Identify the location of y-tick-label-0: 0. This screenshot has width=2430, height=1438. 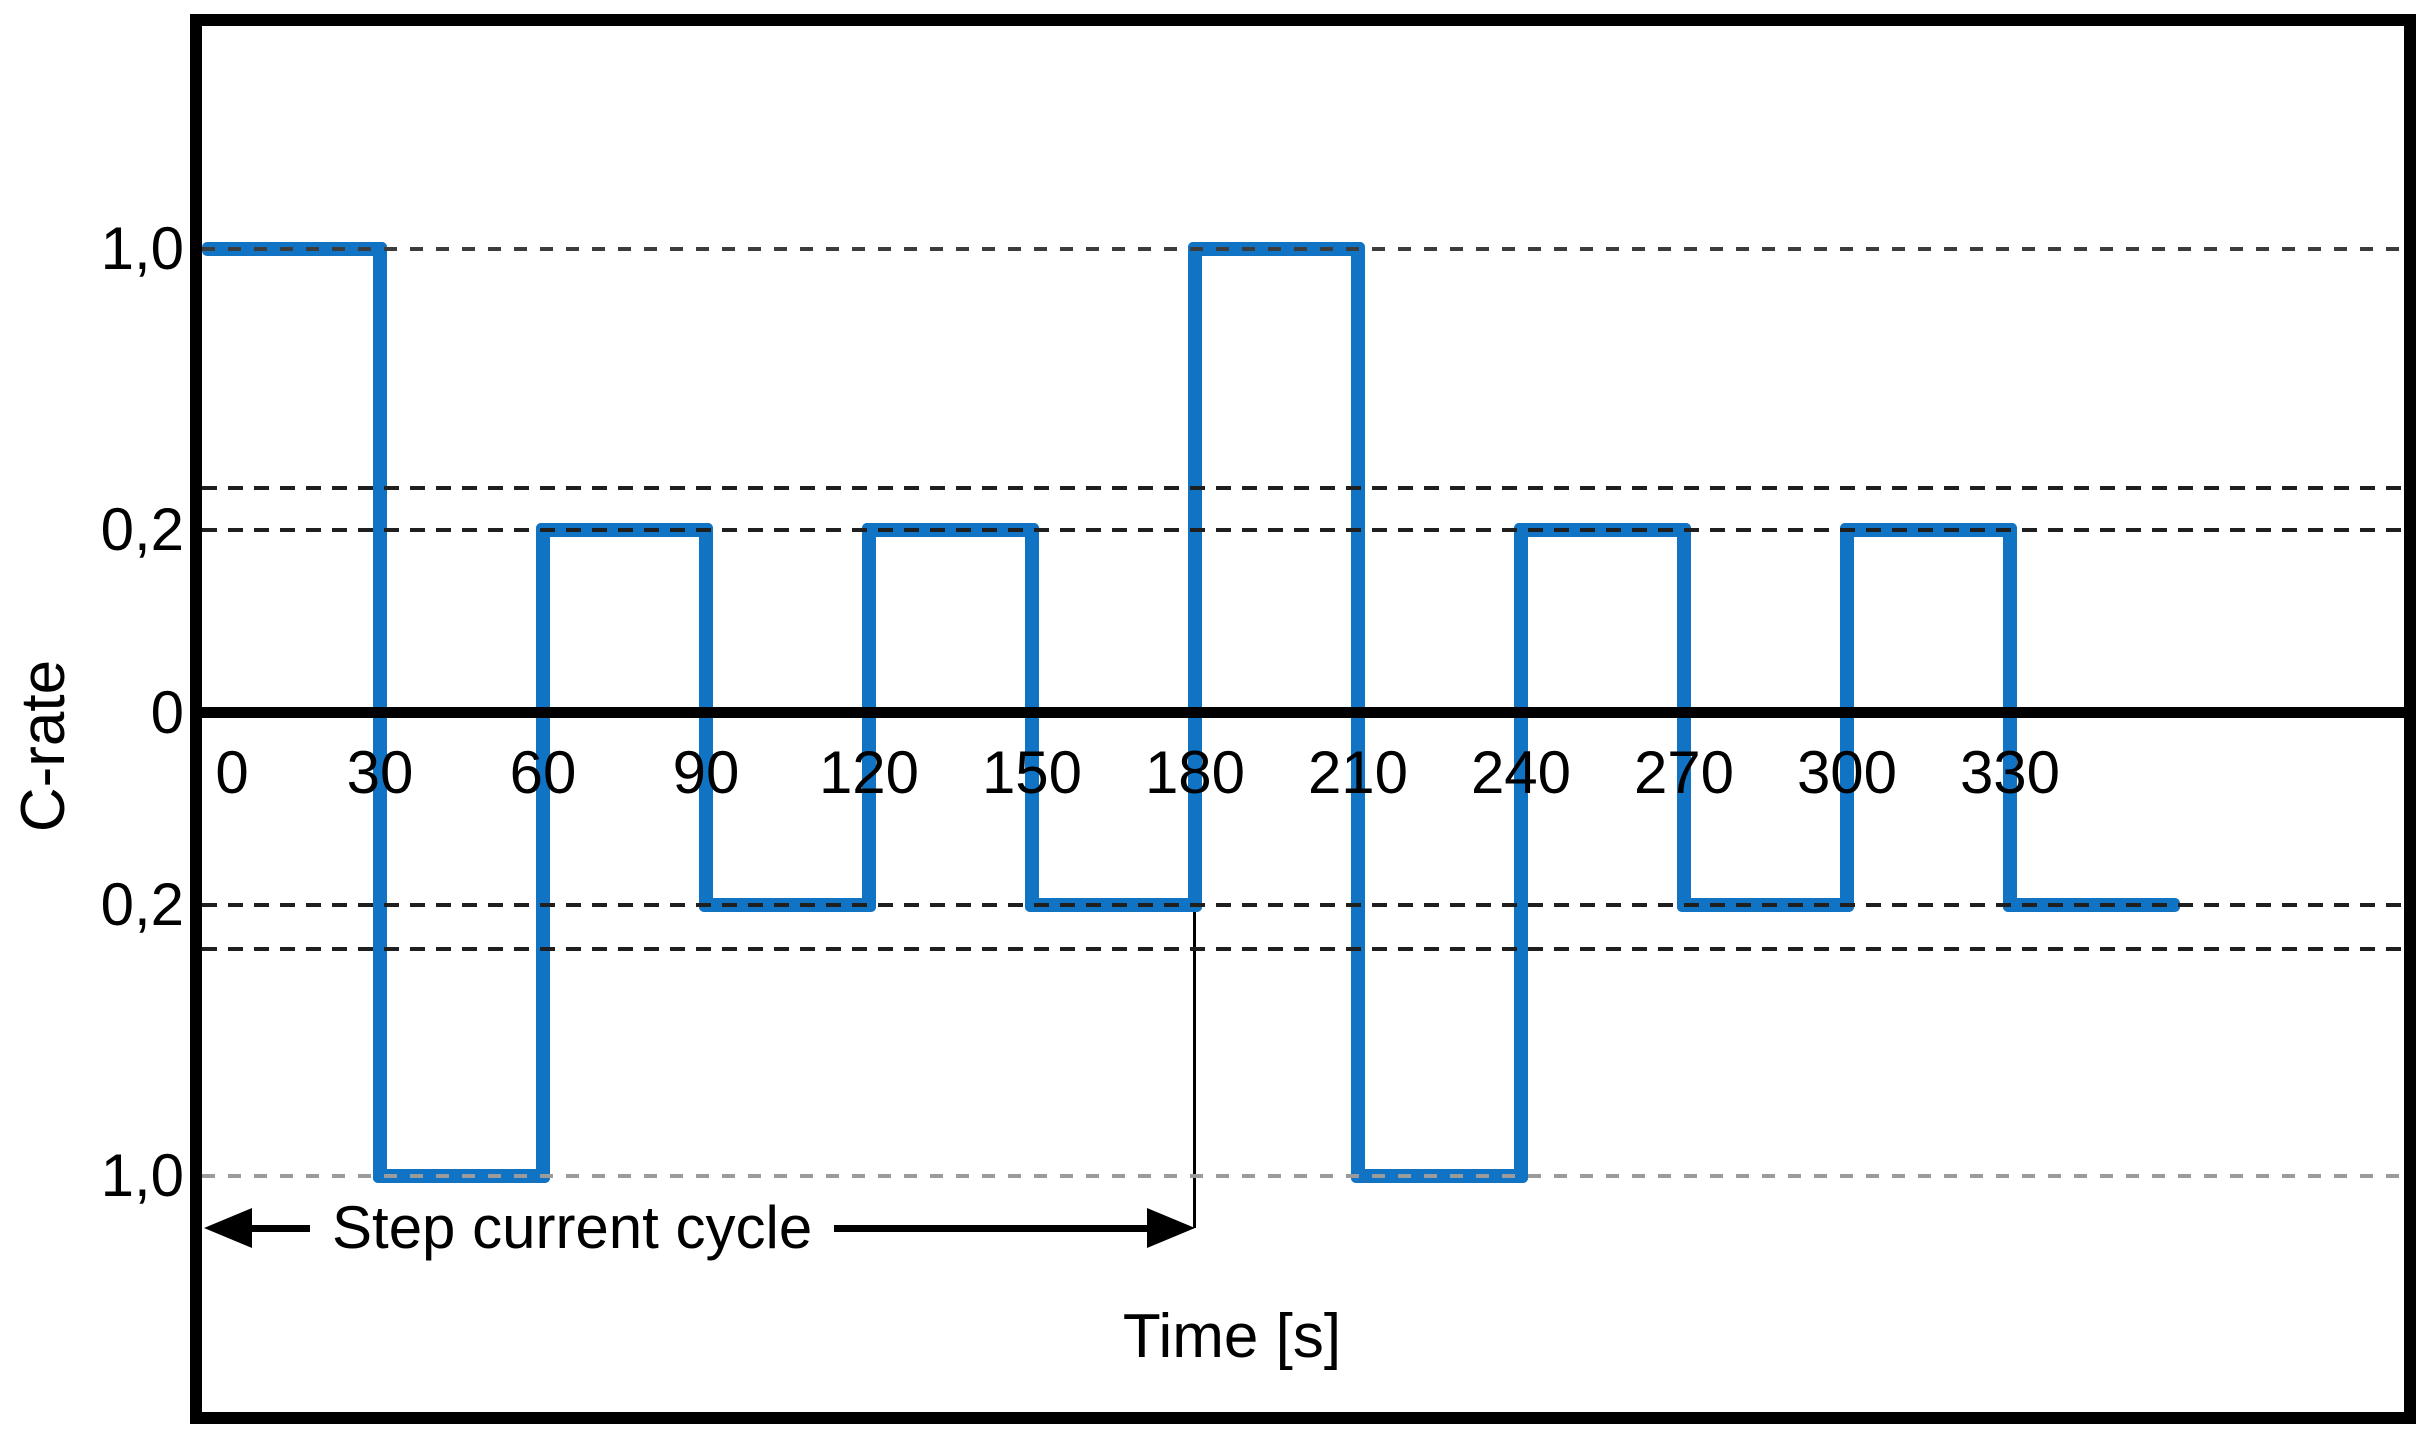
(167, 712).